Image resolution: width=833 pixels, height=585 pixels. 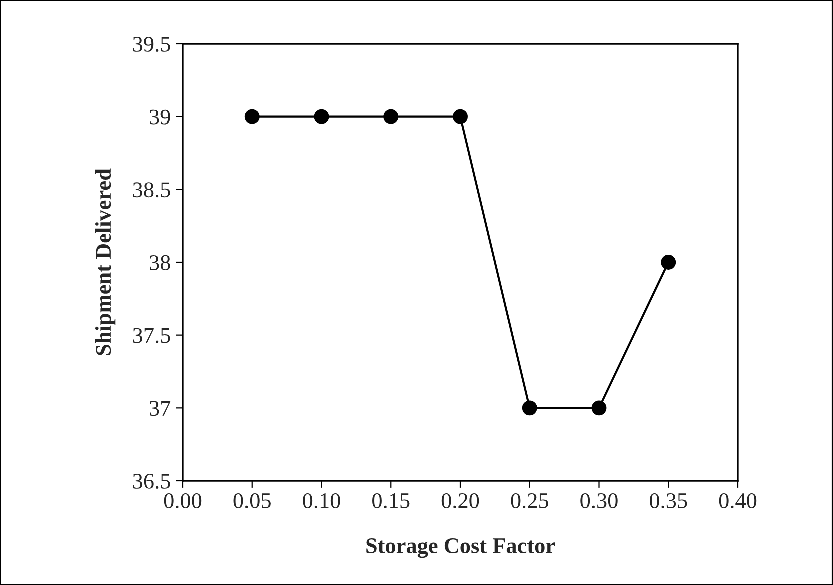 I want to click on x-tick-label: 0.10, so click(x=321, y=501).